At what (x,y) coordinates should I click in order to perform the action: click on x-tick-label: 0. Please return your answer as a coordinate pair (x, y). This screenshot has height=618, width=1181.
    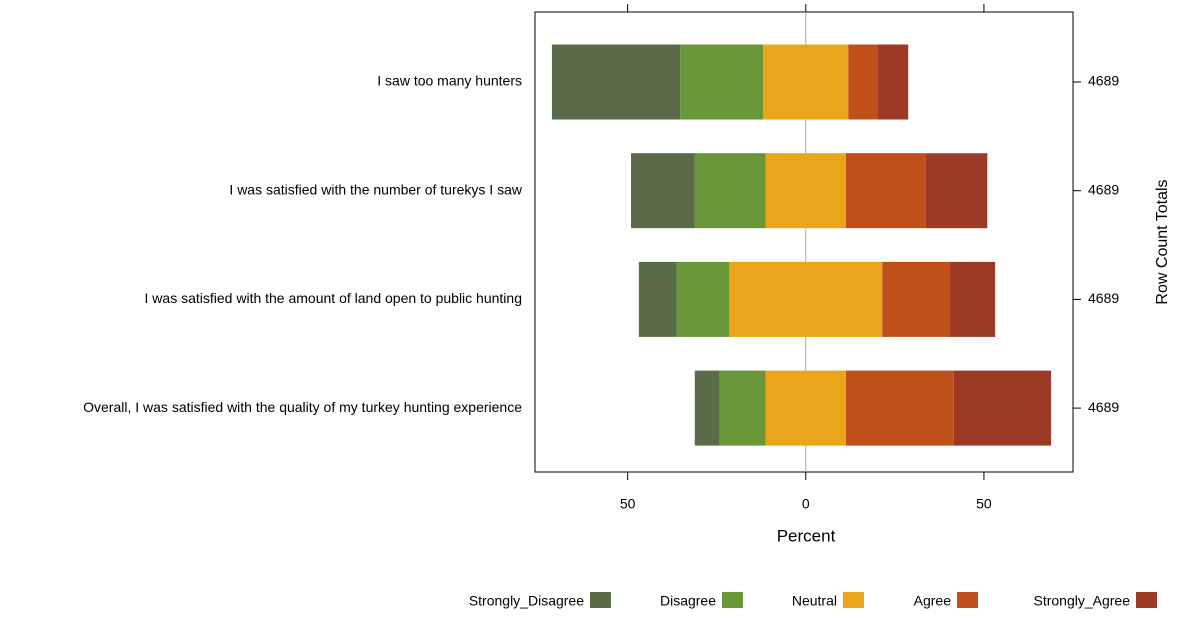
    Looking at the image, I should click on (806, 504).